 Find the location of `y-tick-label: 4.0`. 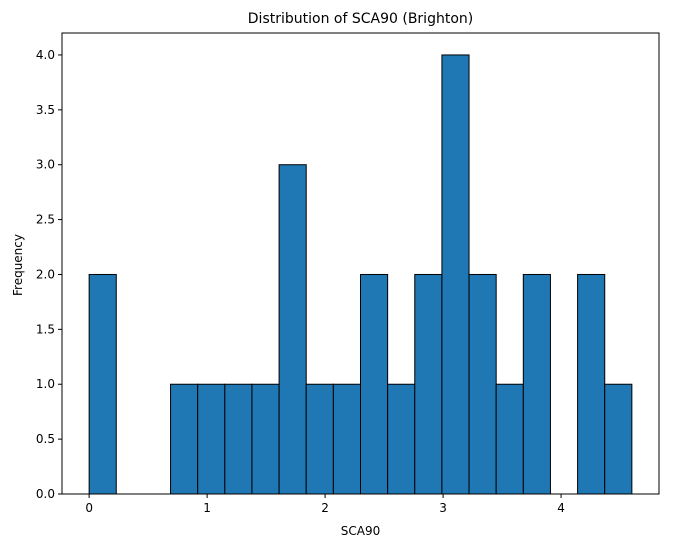

y-tick-label: 4.0 is located at coordinates (45, 55).